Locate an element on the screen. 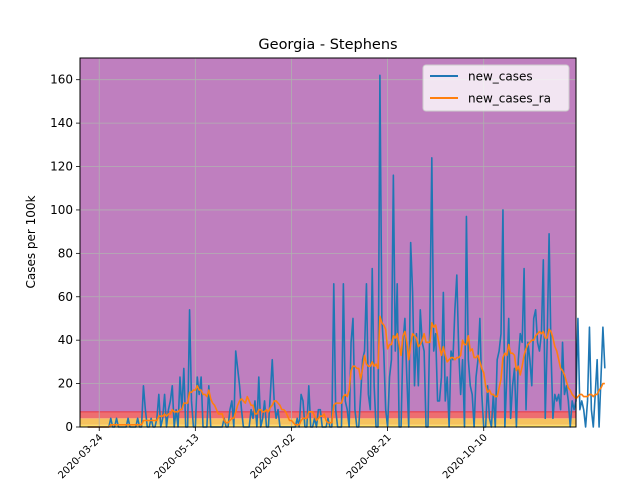 This screenshot has height=484, width=640. x-tick-label: 2020-07-02 is located at coordinates (273, 456).